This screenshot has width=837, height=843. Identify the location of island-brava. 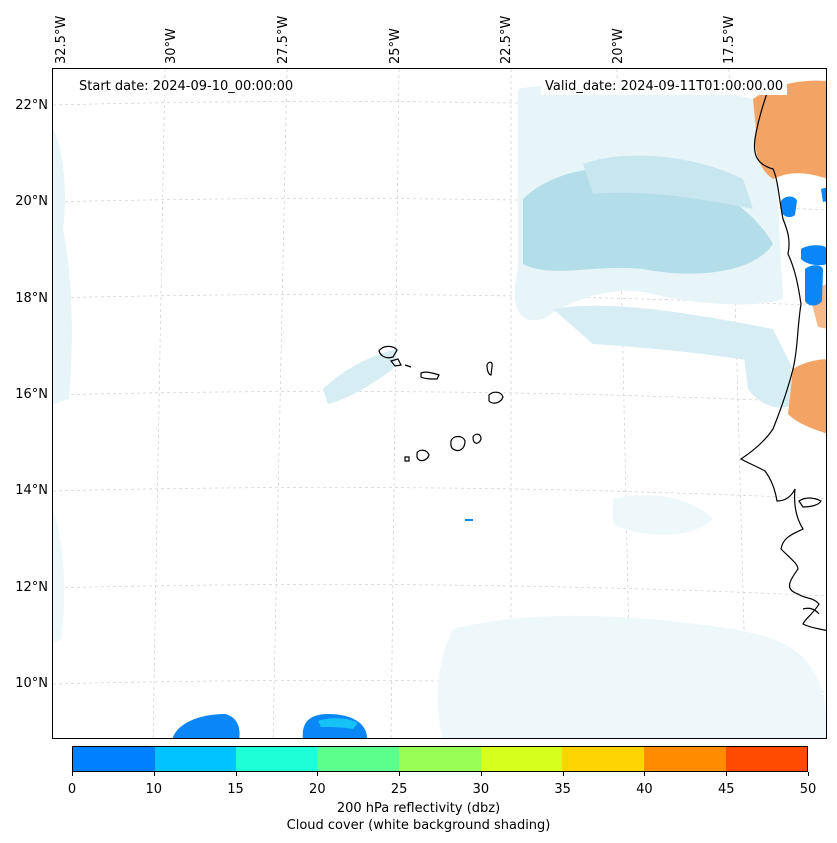
(407, 459).